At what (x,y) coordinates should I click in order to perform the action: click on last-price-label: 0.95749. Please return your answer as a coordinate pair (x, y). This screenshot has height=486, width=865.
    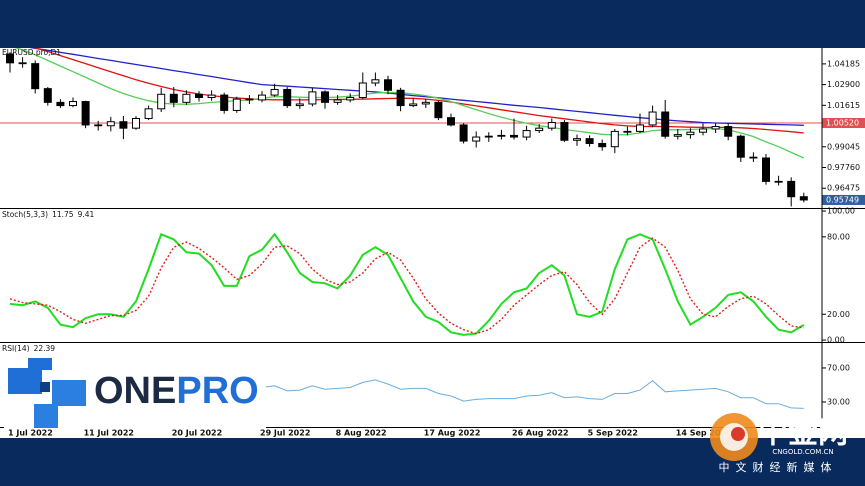
    Looking at the image, I should click on (842, 199).